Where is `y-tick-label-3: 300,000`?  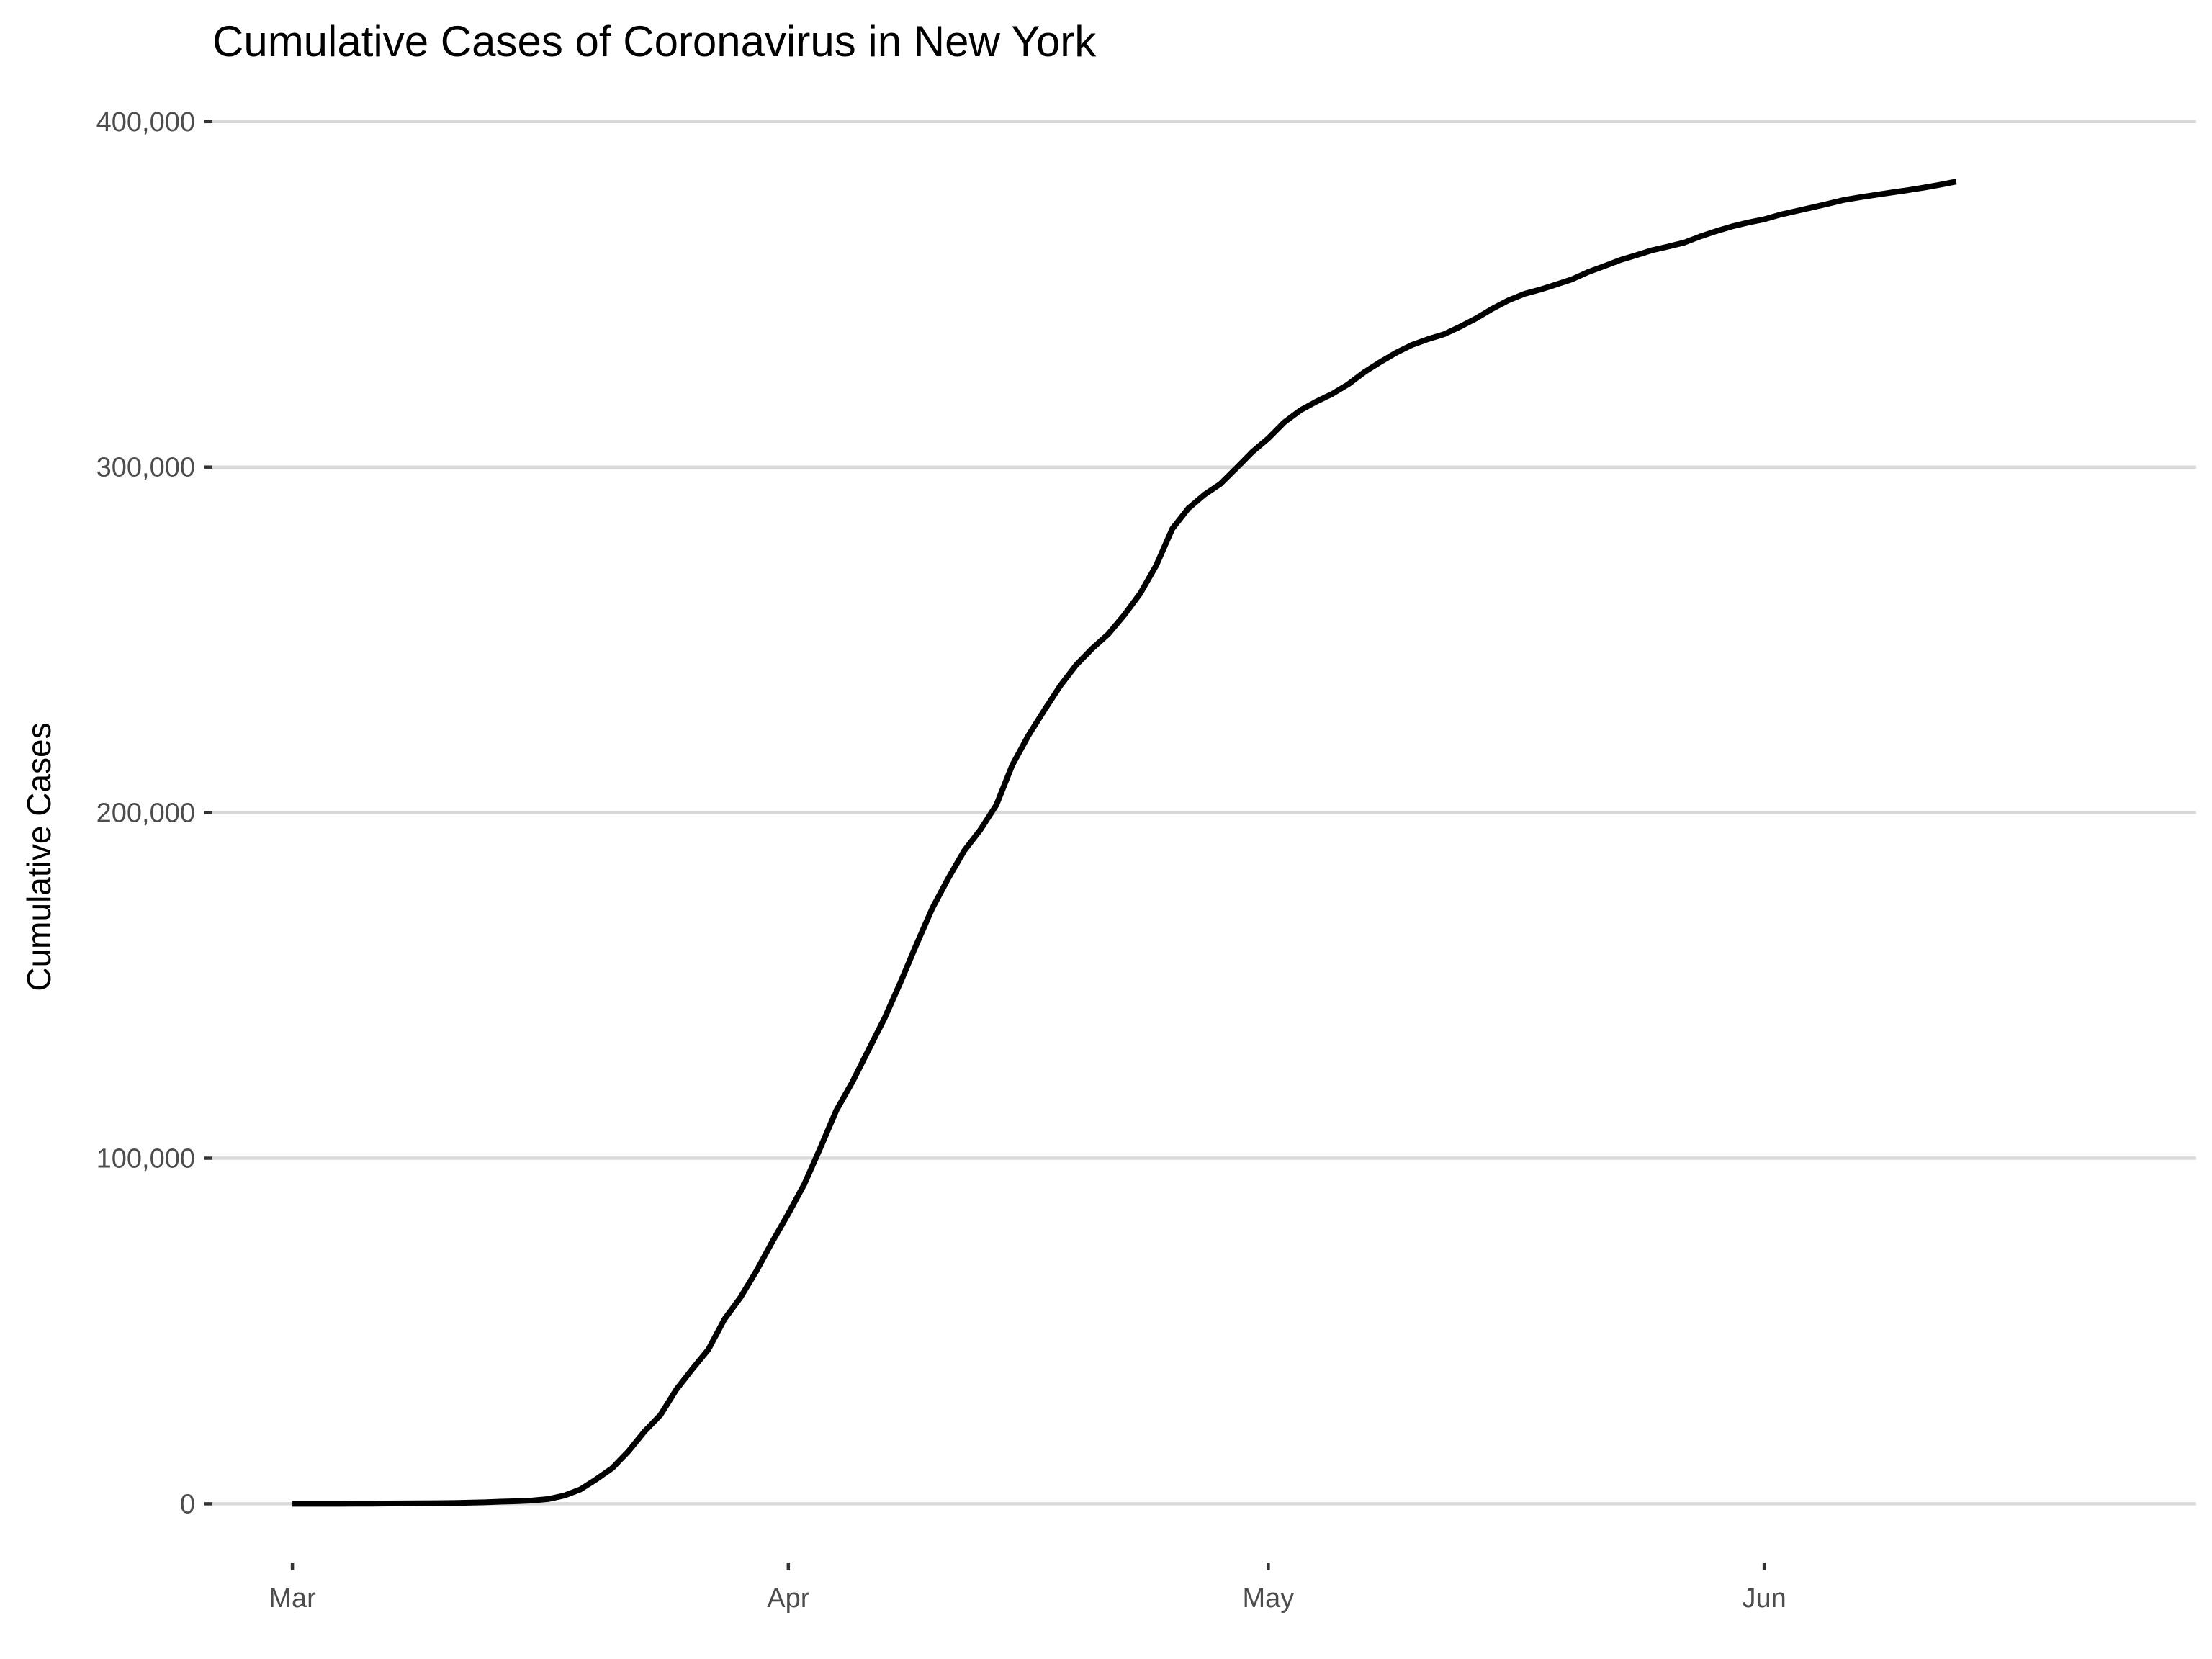
y-tick-label-3: 300,000 is located at coordinates (145, 468).